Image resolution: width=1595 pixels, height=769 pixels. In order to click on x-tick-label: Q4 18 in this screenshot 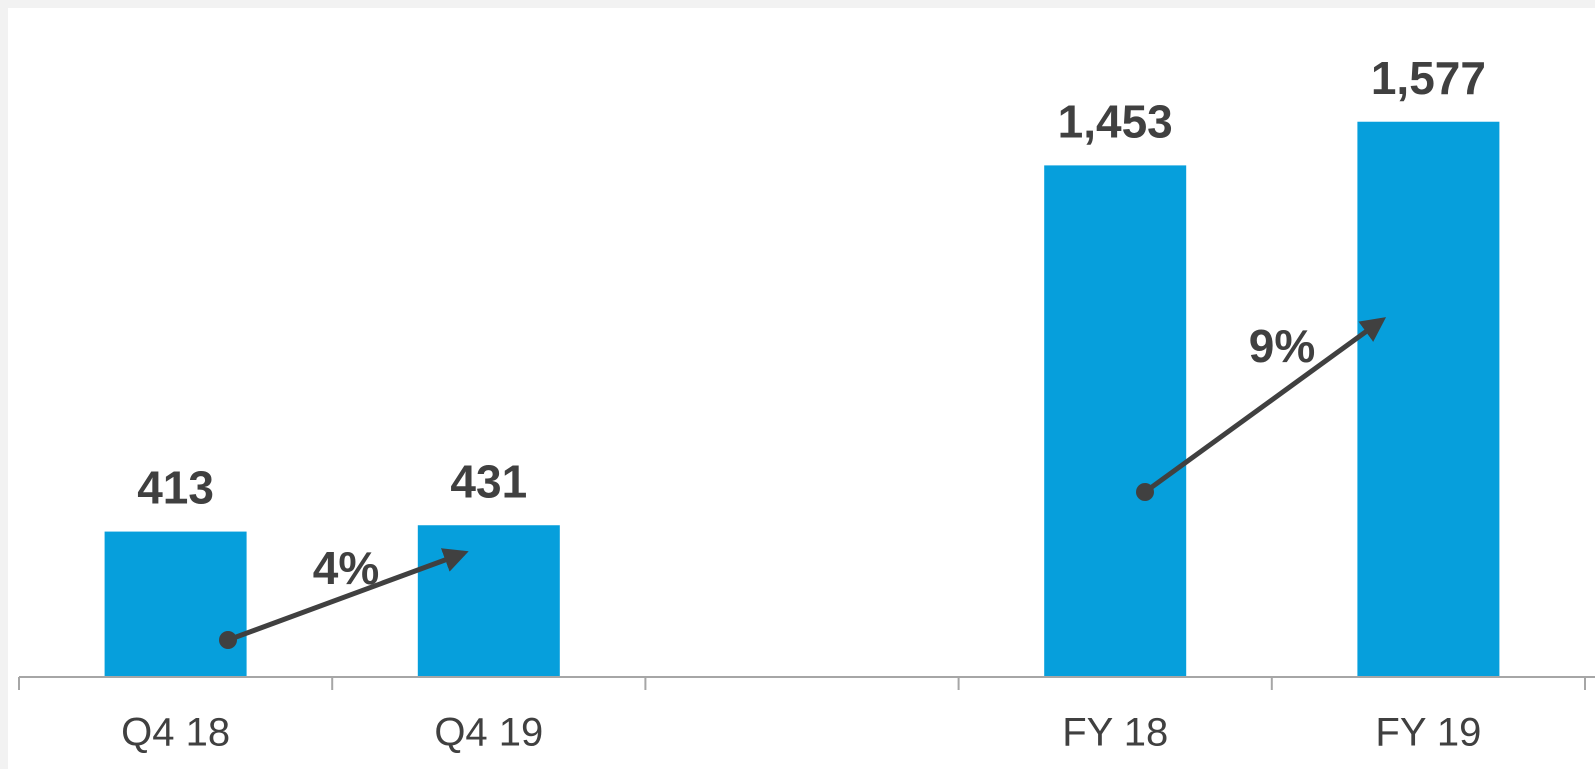, I will do `click(175, 733)`.